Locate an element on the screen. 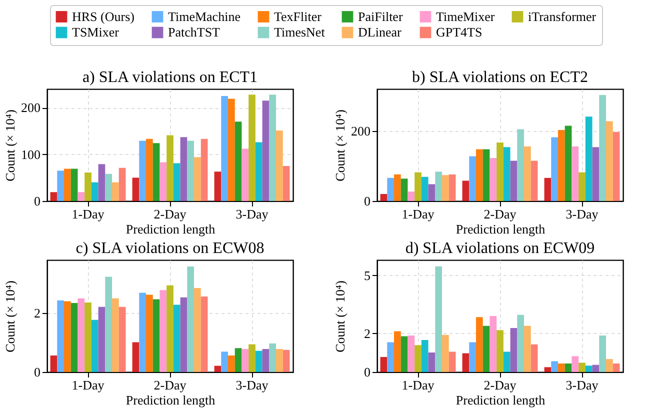 This screenshot has height=417, width=651. chart-title: d) SLA violations on ECW09 is located at coordinates (500, 248).